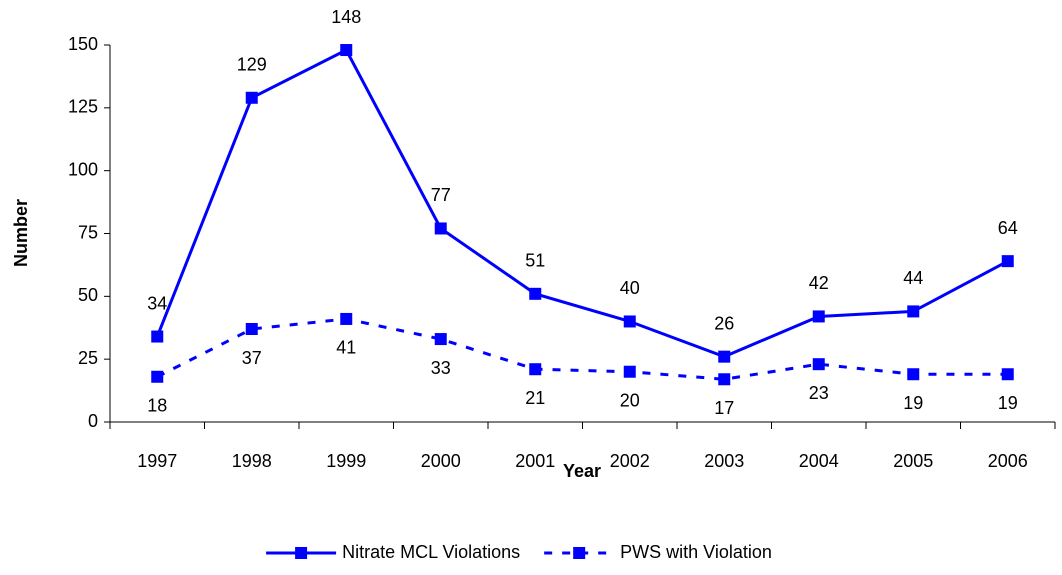  What do you see at coordinates (346, 461) in the screenshot?
I see `x-tick-label: 1999` at bounding box center [346, 461].